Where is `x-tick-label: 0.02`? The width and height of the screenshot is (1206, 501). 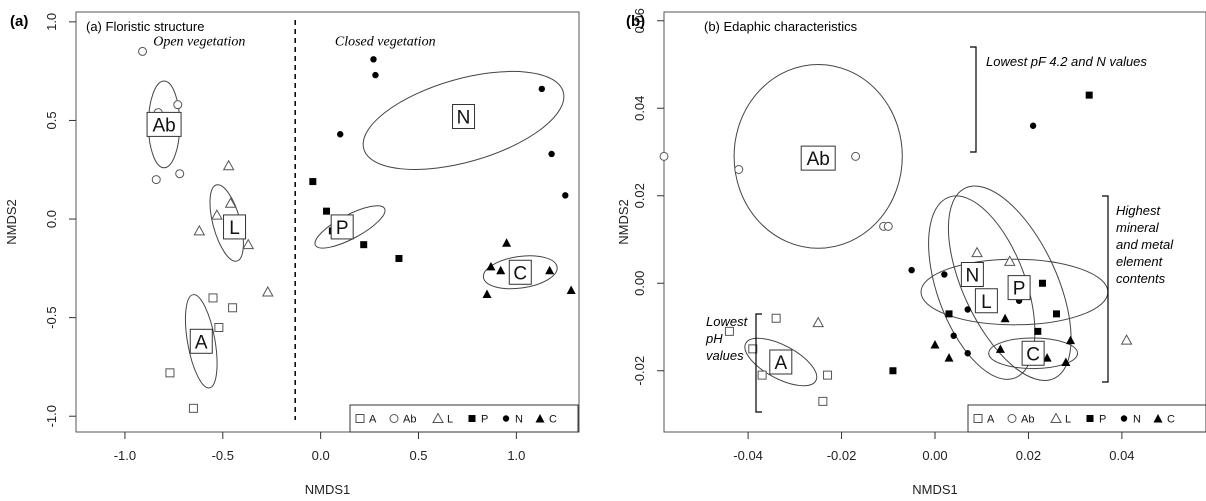
x-tick-label: 0.02 is located at coordinates (1028, 455).